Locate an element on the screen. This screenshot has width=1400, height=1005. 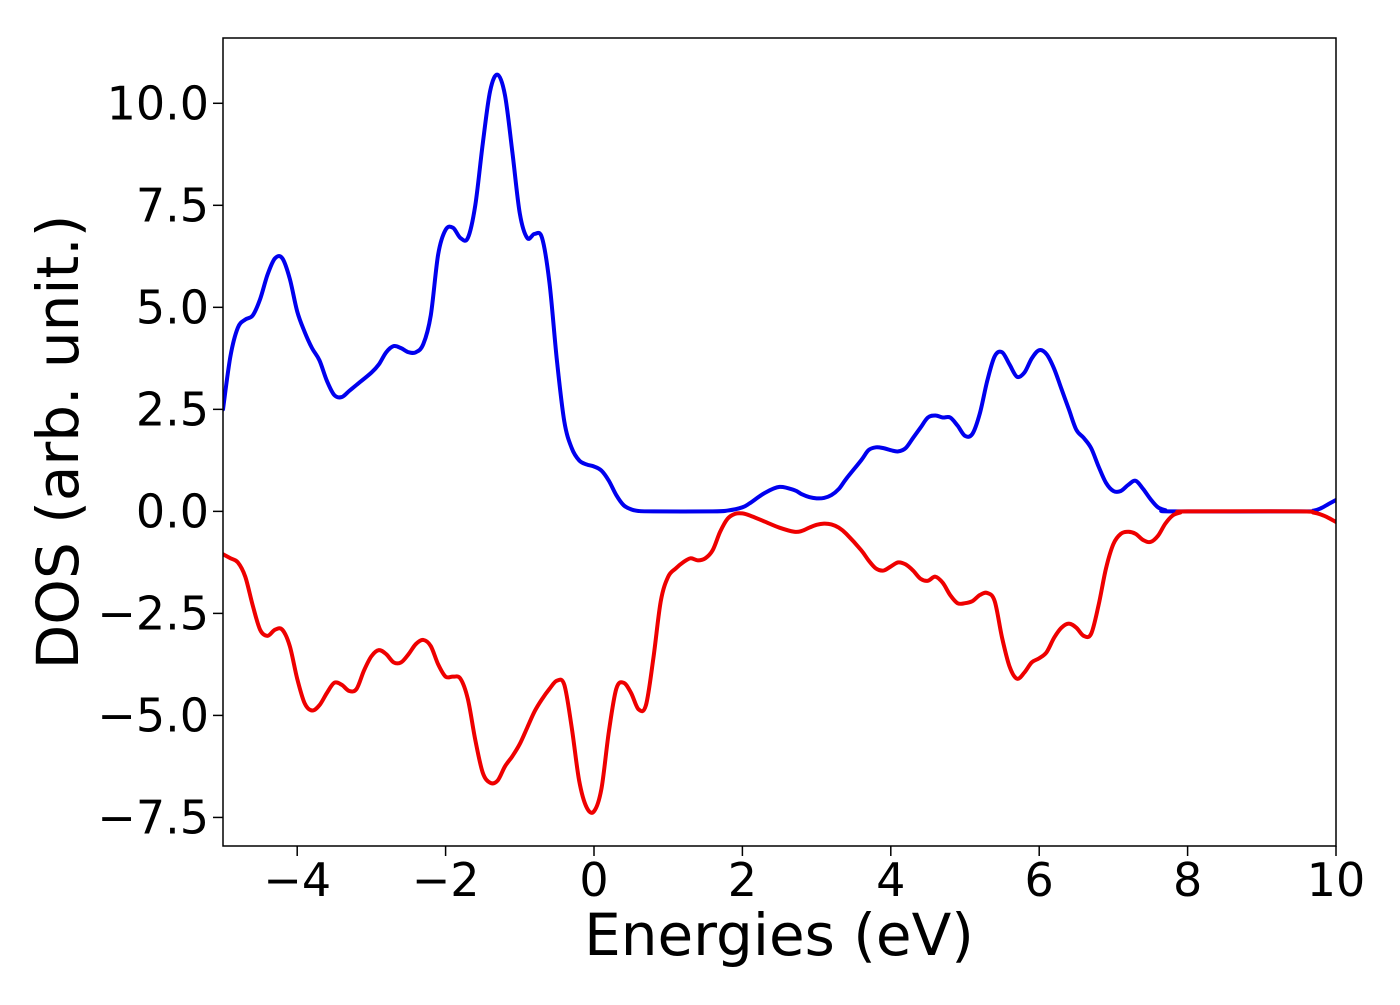
x-tick-label: 4 is located at coordinates (890, 880).